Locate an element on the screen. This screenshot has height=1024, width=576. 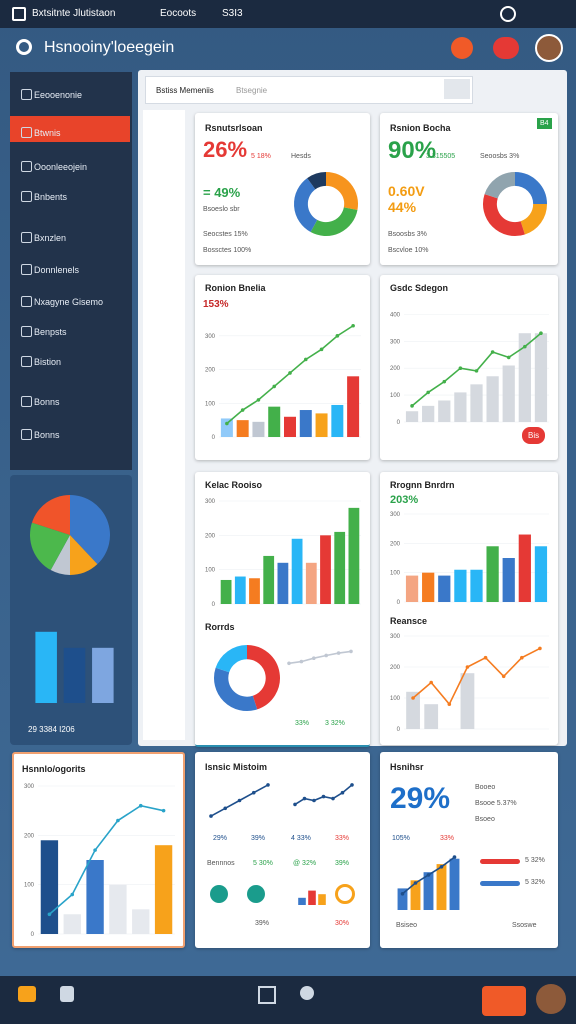
bar-chart is located at coordinates (74, 667).